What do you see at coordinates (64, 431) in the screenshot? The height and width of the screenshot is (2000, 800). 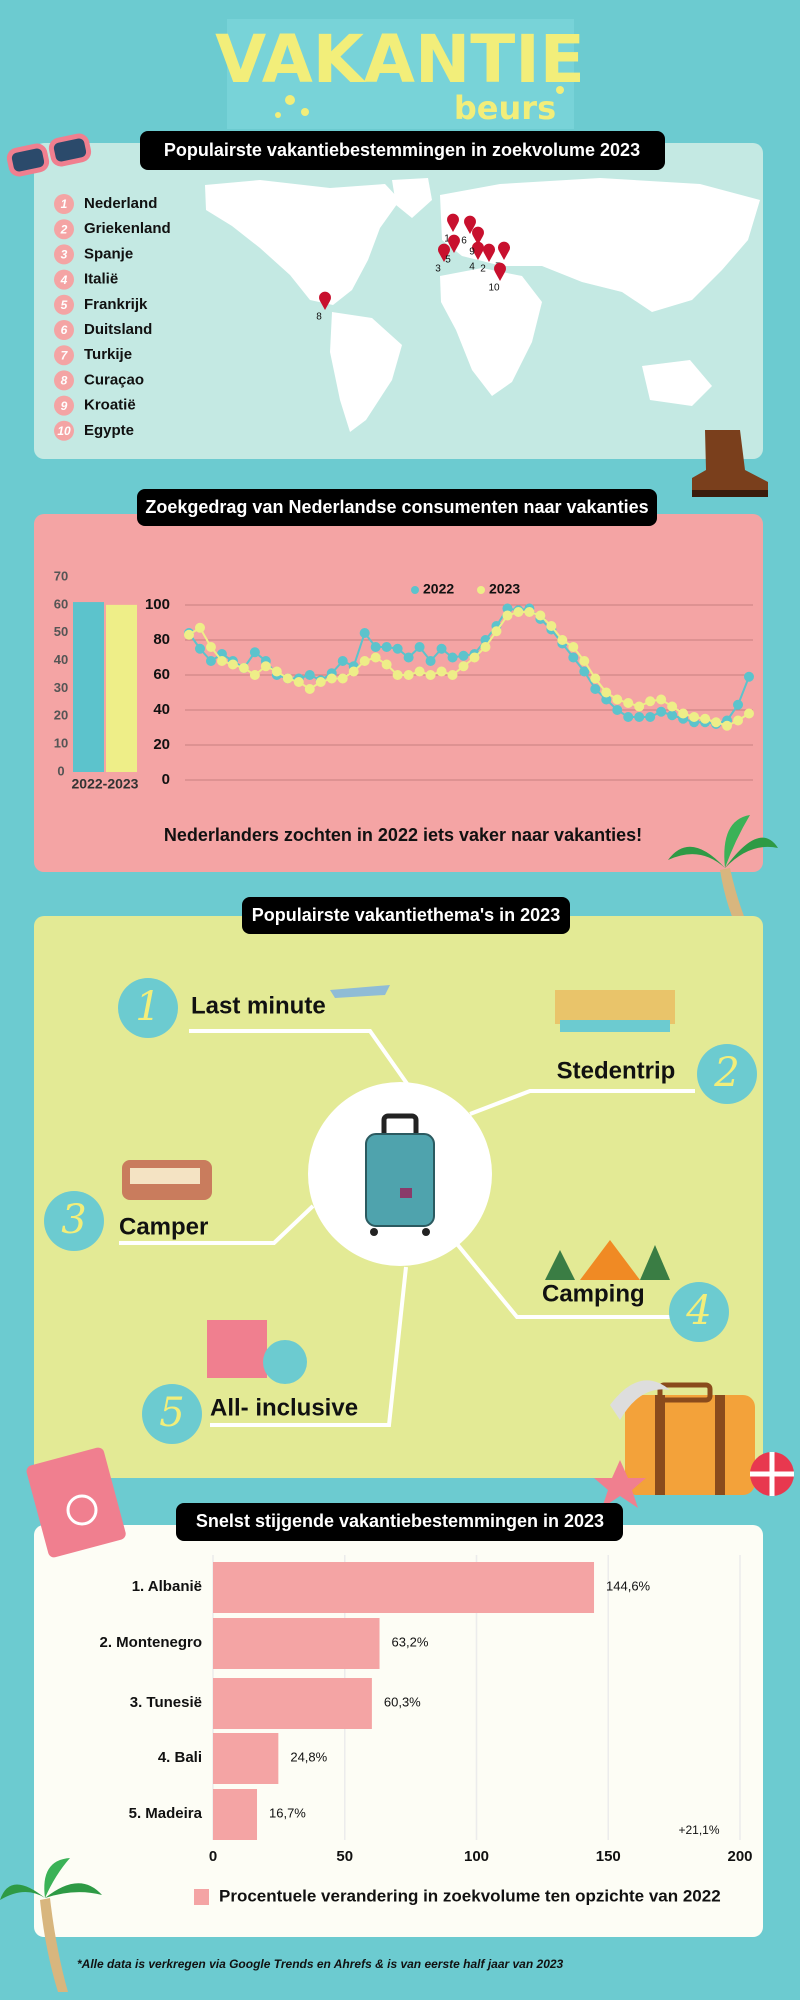 I see `rank-number: 10` at bounding box center [64, 431].